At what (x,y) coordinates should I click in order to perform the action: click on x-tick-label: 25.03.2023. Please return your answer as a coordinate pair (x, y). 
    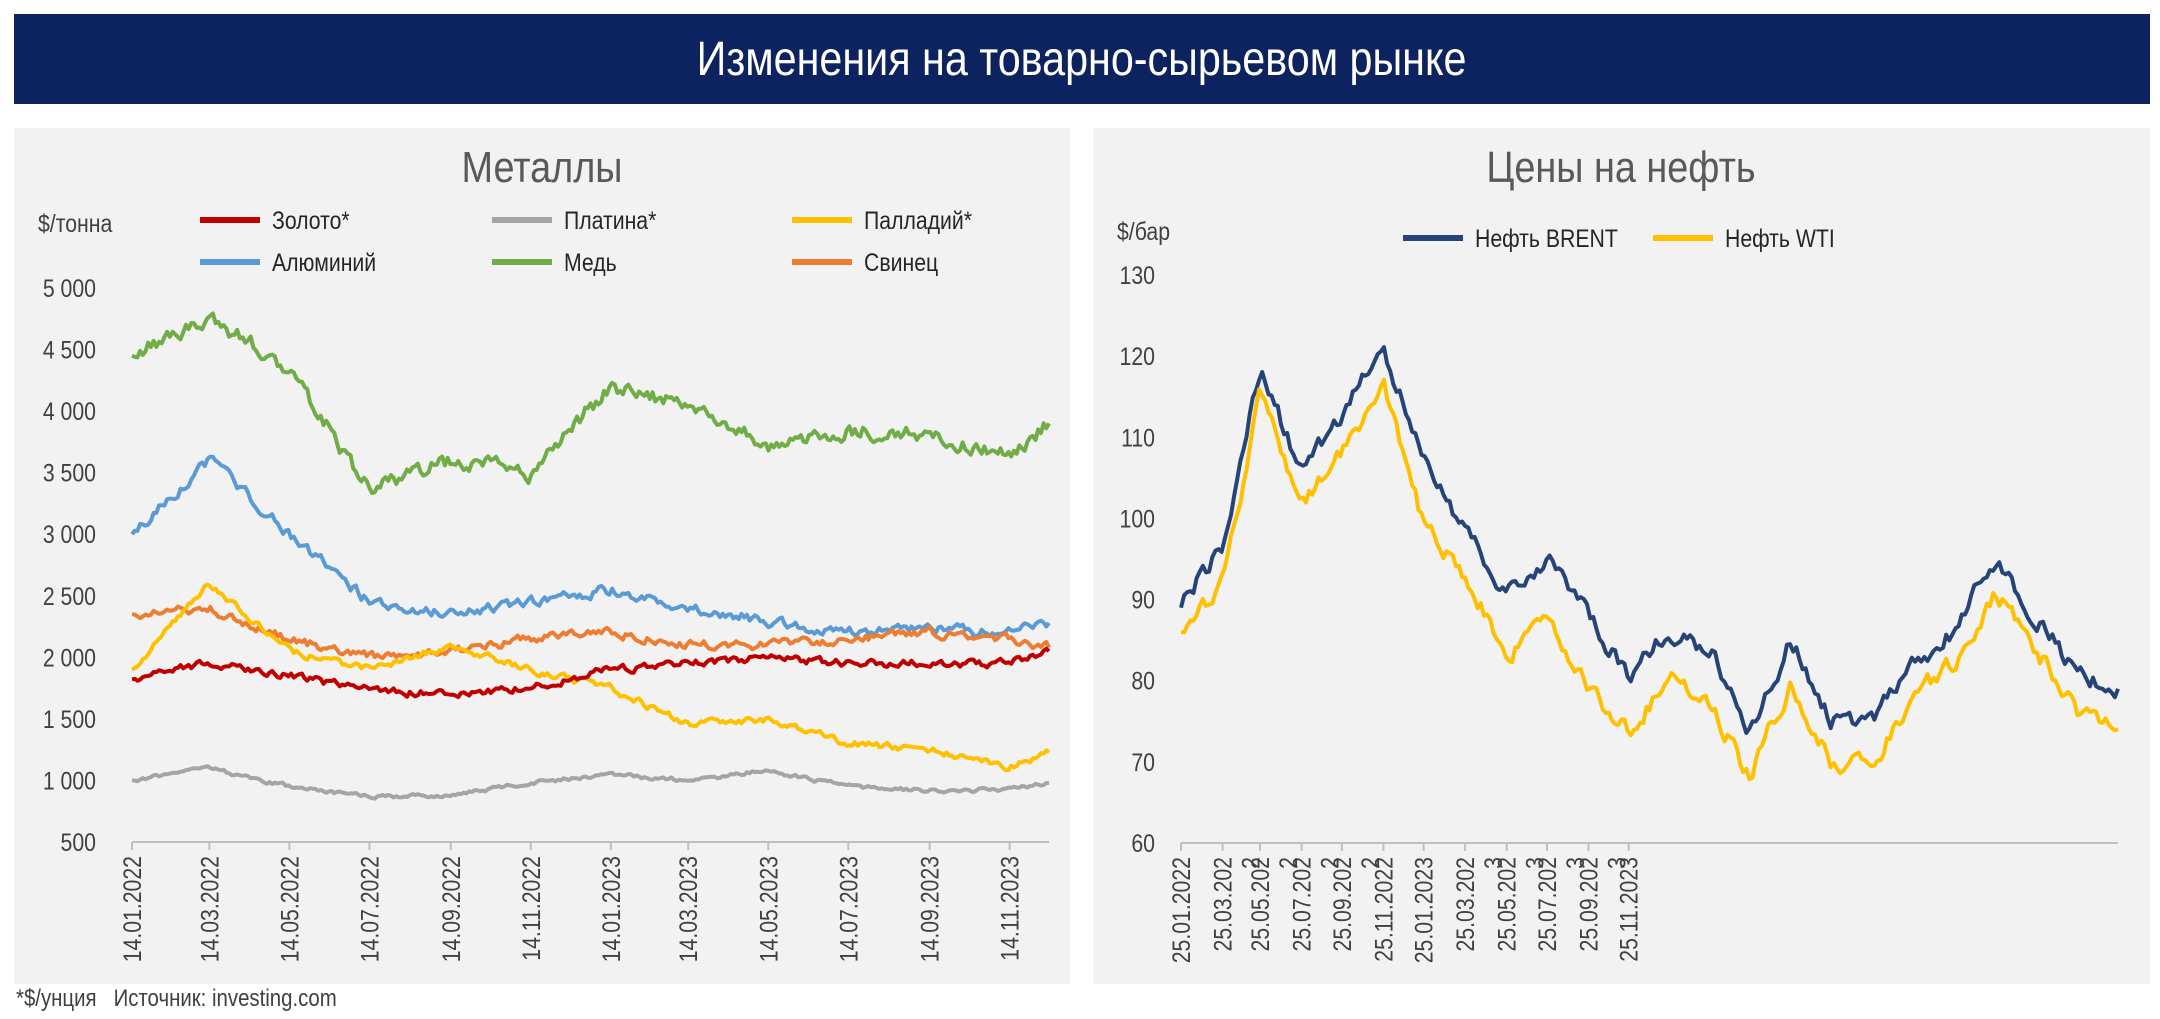
    Looking at the image, I should click on (1480, 904).